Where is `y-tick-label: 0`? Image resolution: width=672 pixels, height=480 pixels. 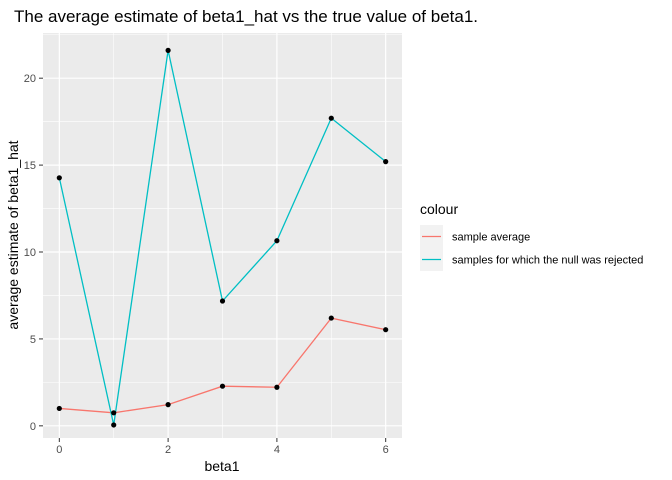 y-tick-label: 0 is located at coordinates (33, 427).